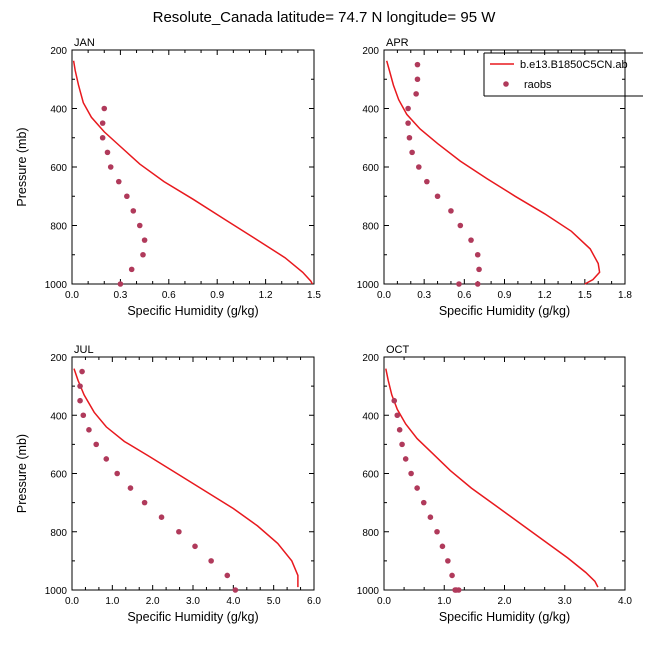 The height and width of the screenshot is (648, 648). What do you see at coordinates (84, 350) in the screenshot?
I see `panel-label: JUL` at bounding box center [84, 350].